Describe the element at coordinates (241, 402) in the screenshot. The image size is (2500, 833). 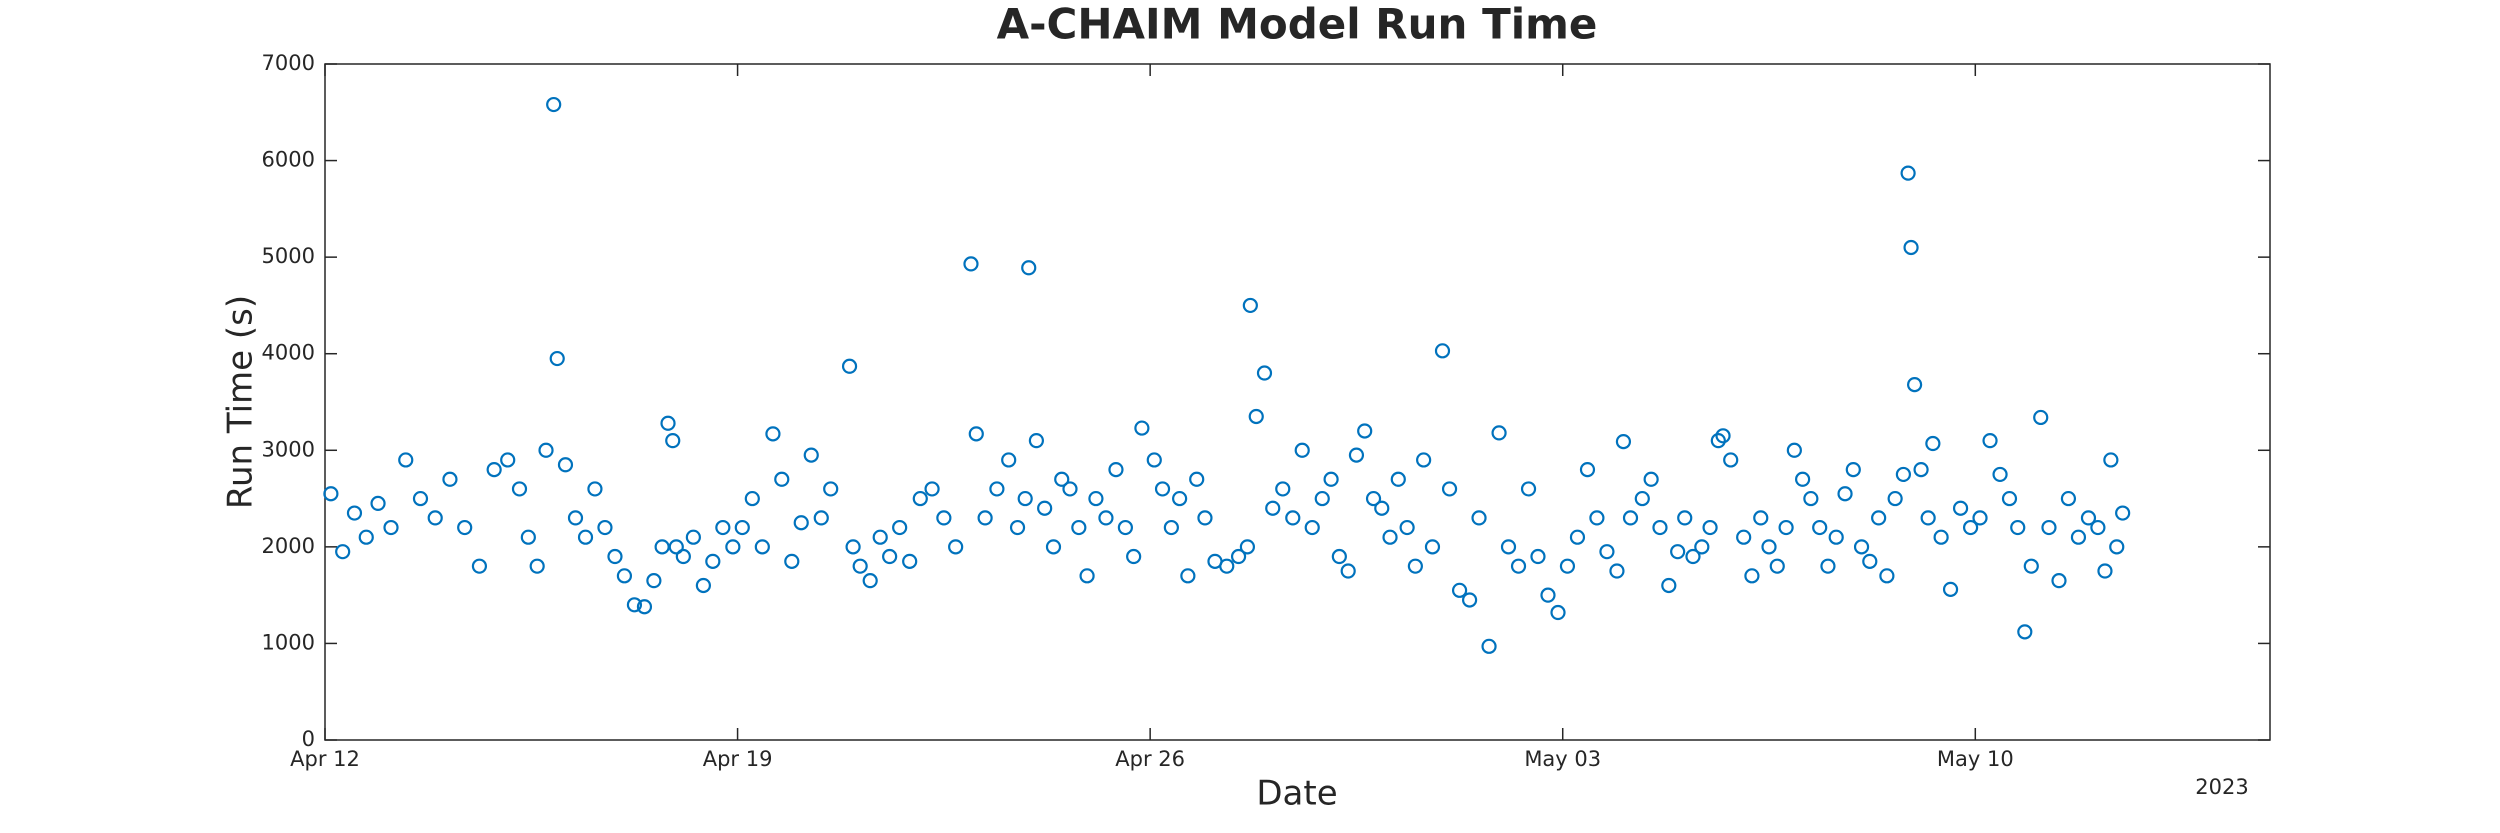
I see `y-axis-label: Run Time (s)` at that location.